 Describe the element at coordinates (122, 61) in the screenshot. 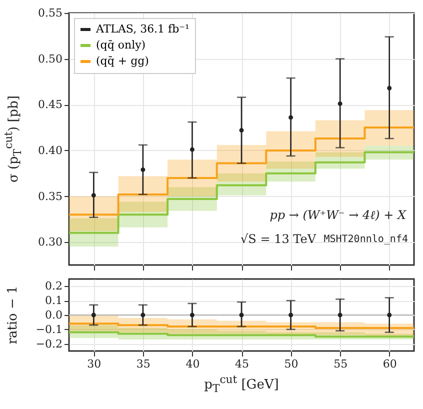

I see `legend-label: (qq̄ + gg)` at that location.